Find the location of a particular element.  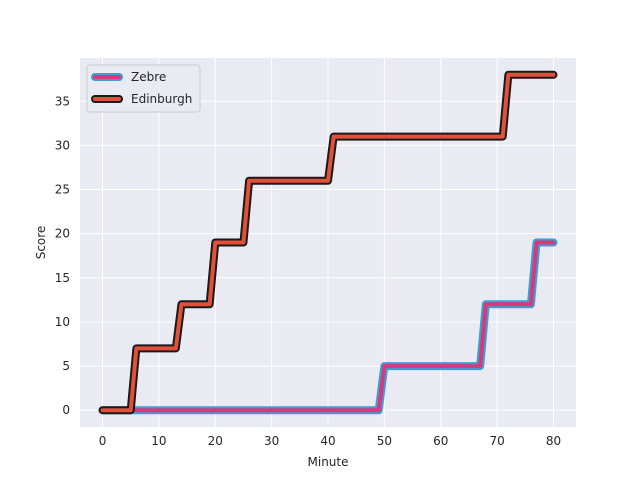

legend-item: Edinburgh is located at coordinates (141, 99).